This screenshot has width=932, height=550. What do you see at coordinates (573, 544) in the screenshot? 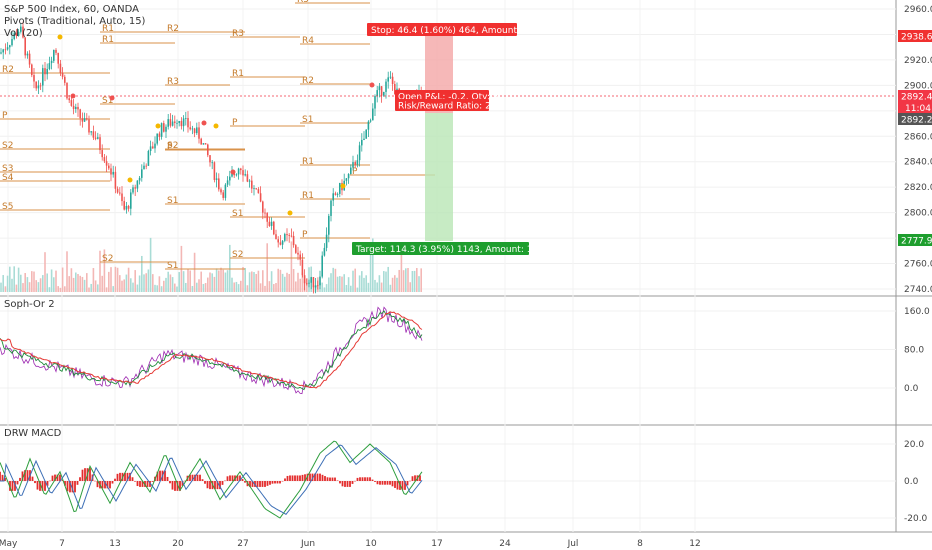
I see `time-tick-label: Jul` at bounding box center [573, 544].